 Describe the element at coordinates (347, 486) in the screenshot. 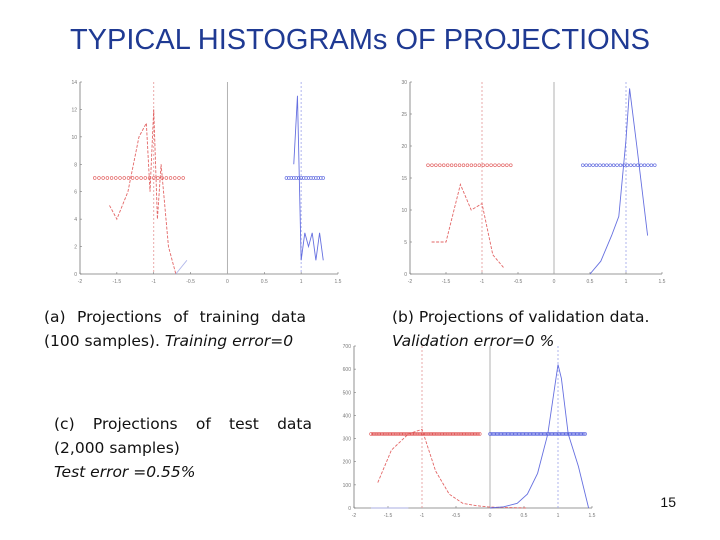

I see `y-tick-label: 100` at that location.